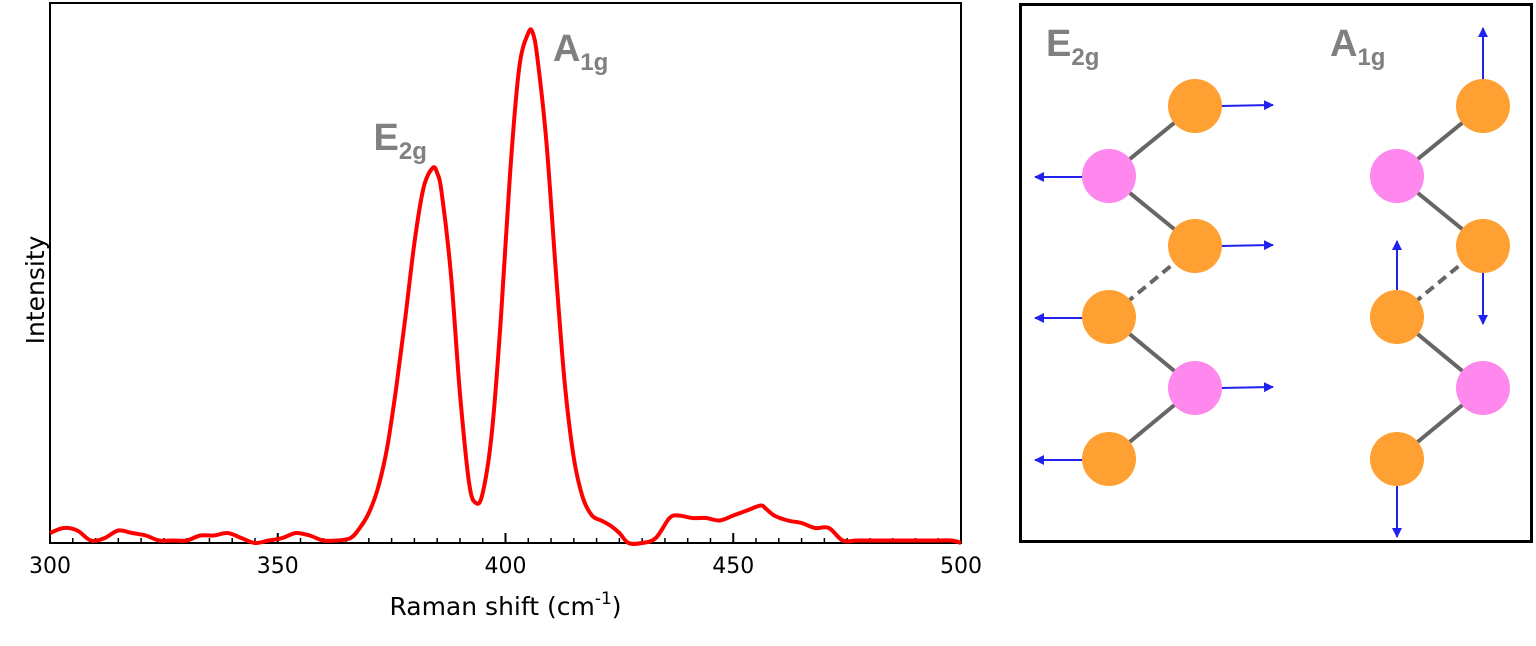  I want to click on x-tick-label: 500, so click(961, 566).